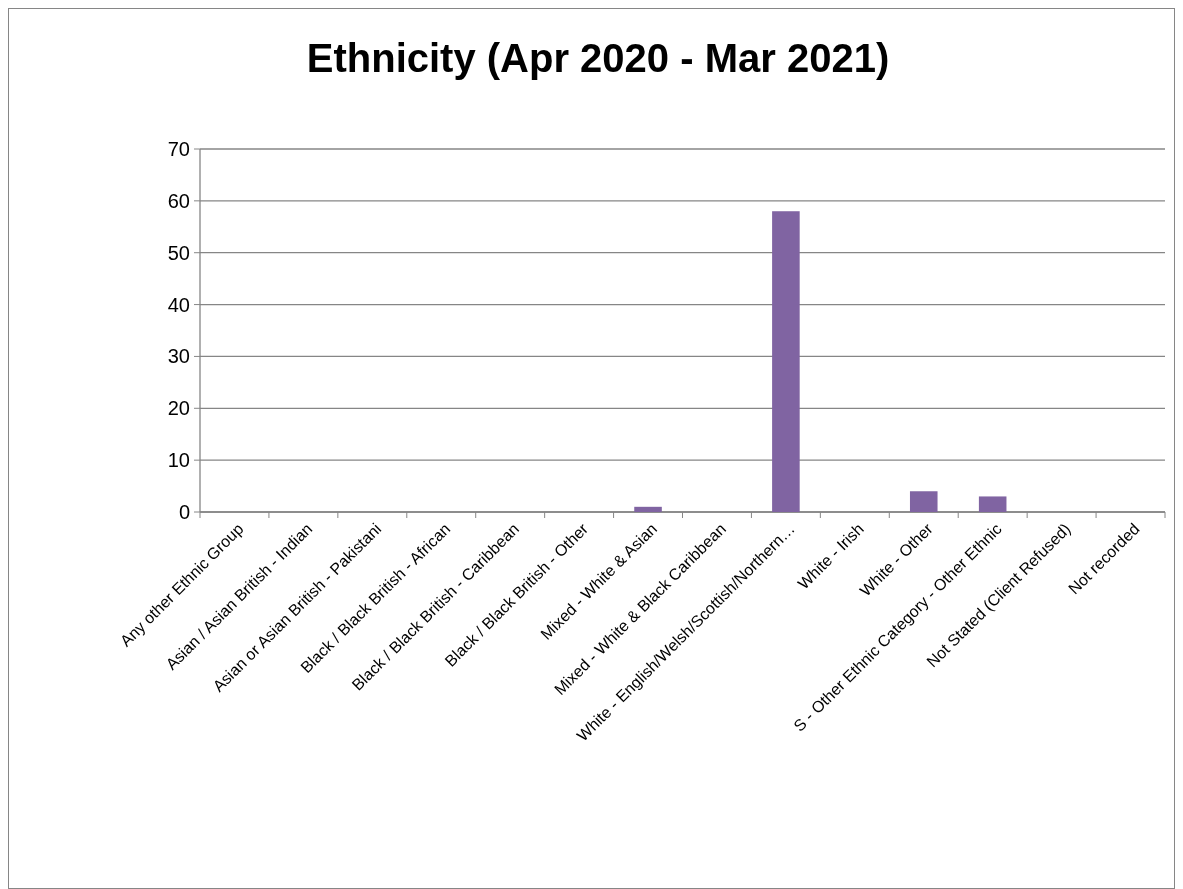  I want to click on chart-title: Ethnicity (Apr 2020 - Mar 2021), so click(598, 58).